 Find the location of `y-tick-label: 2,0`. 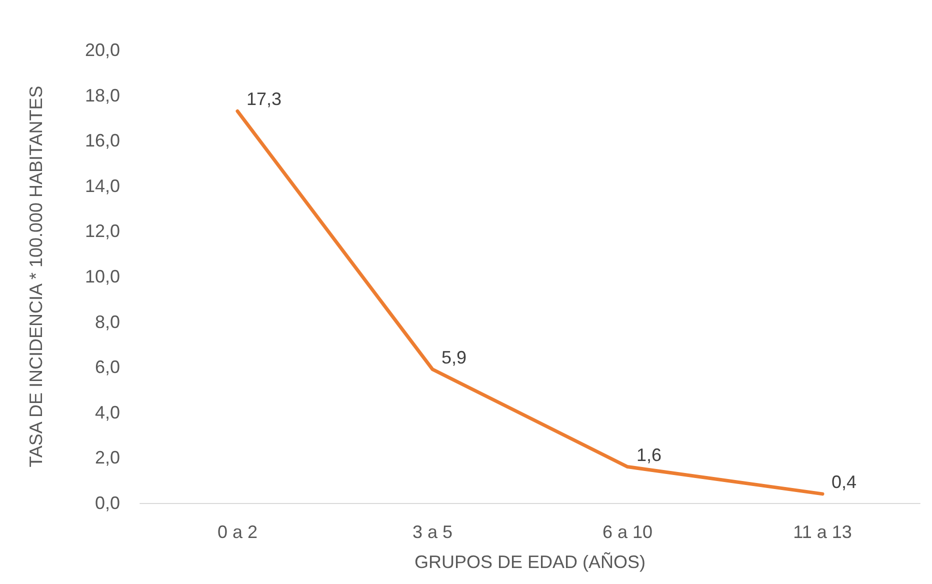

y-tick-label: 2,0 is located at coordinates (107, 458).